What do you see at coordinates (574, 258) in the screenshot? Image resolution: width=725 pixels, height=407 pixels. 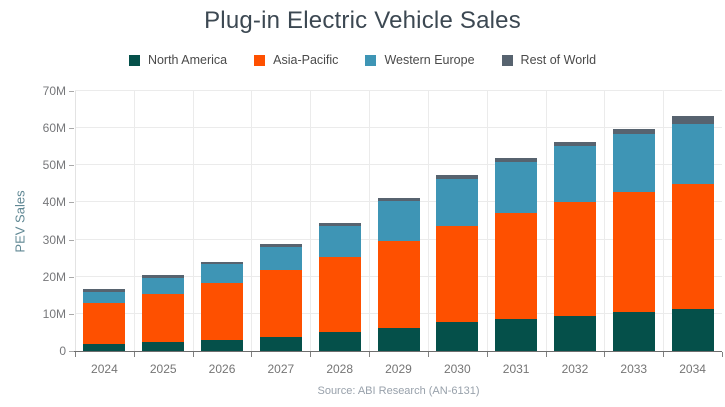 I see `bar-2032-asia-pacific` at bounding box center [574, 258].